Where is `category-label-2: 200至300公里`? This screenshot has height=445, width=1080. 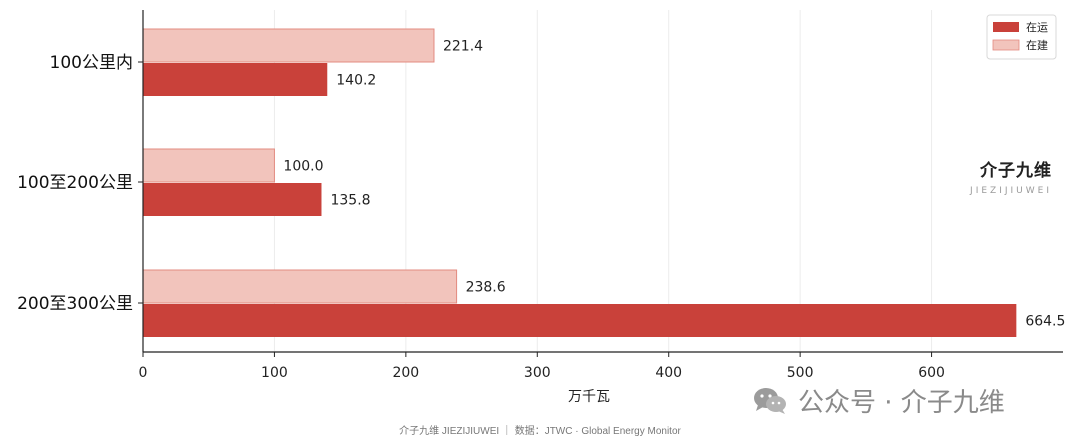 category-label-2: 200至300公里 is located at coordinates (75, 304).